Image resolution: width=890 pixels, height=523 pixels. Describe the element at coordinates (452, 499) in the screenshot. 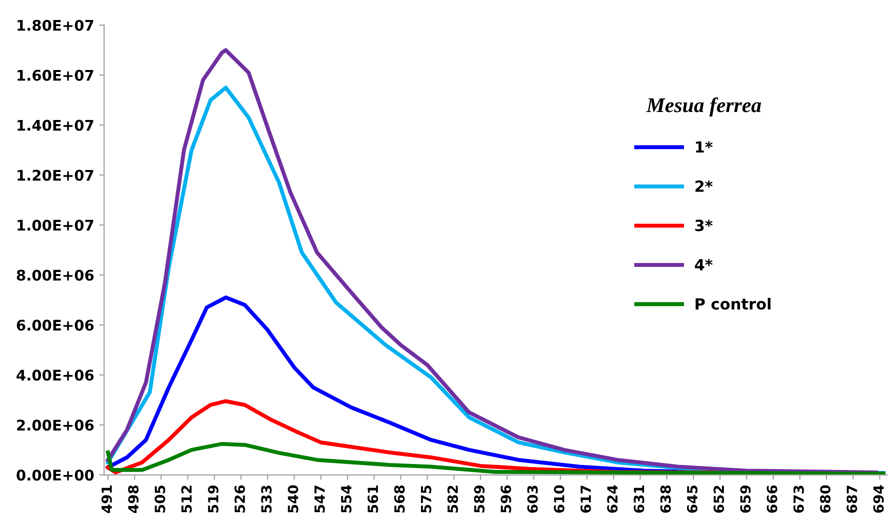

I see `x-tick-label: 582` at that location.